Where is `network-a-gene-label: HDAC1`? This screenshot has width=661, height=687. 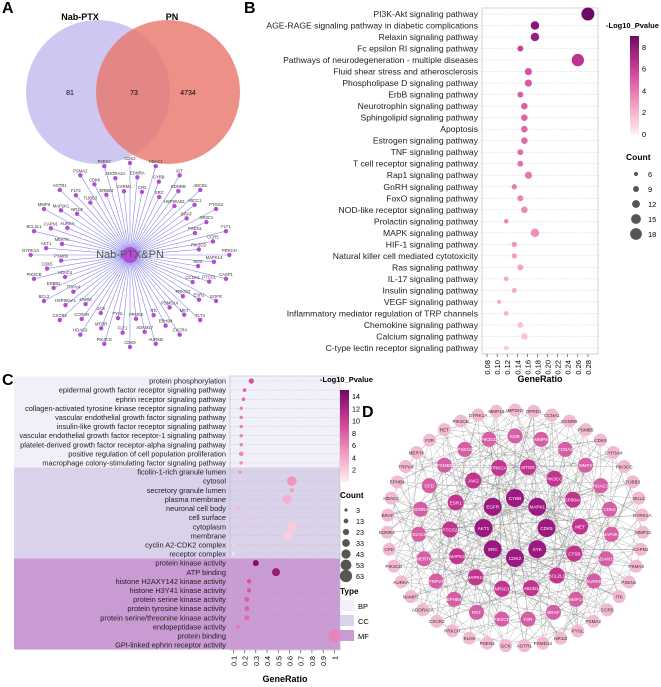 network-a-gene-label: HDAC1 is located at coordinates (156, 161).